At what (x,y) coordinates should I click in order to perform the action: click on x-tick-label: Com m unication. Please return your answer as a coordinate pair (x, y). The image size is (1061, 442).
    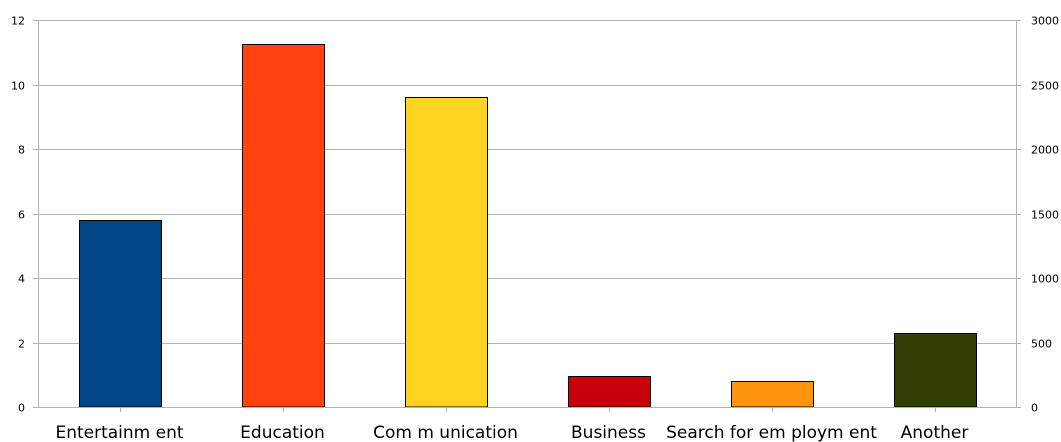
    Looking at the image, I should click on (445, 432).